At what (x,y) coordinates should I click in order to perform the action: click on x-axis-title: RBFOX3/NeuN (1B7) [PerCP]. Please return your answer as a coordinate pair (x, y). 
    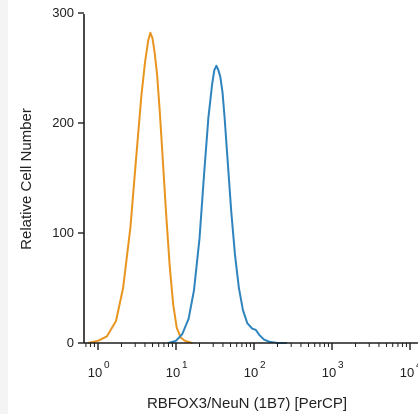
    Looking at the image, I should click on (247, 403).